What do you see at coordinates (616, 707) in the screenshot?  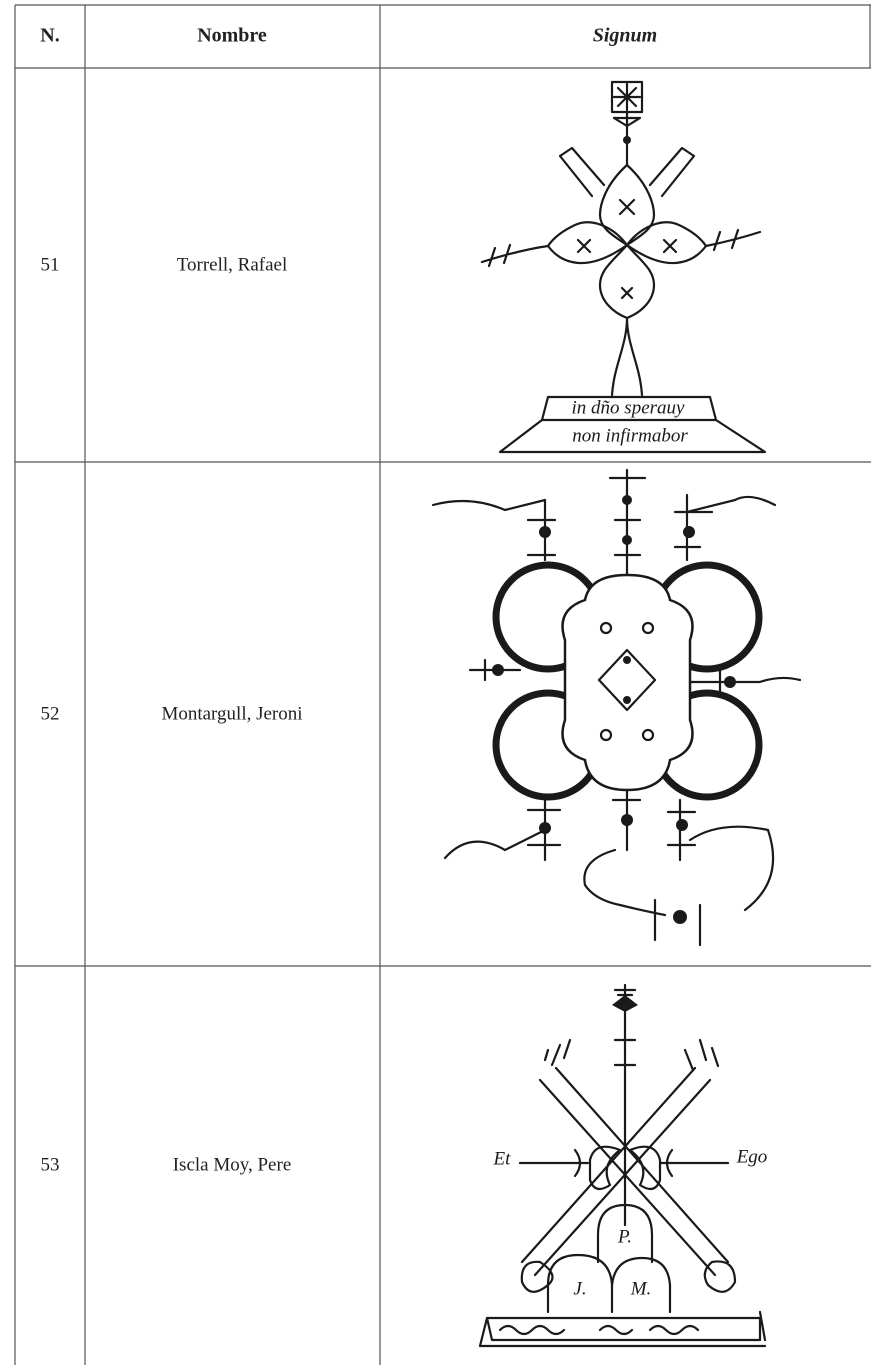 I see `signum-drawing` at bounding box center [616, 707].